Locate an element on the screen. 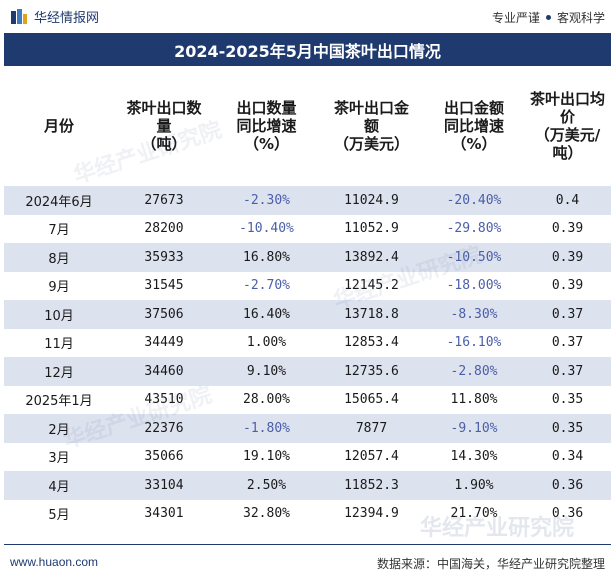  header-amount-yoy: 出口金额 同比增速 （%） is located at coordinates (473, 126).